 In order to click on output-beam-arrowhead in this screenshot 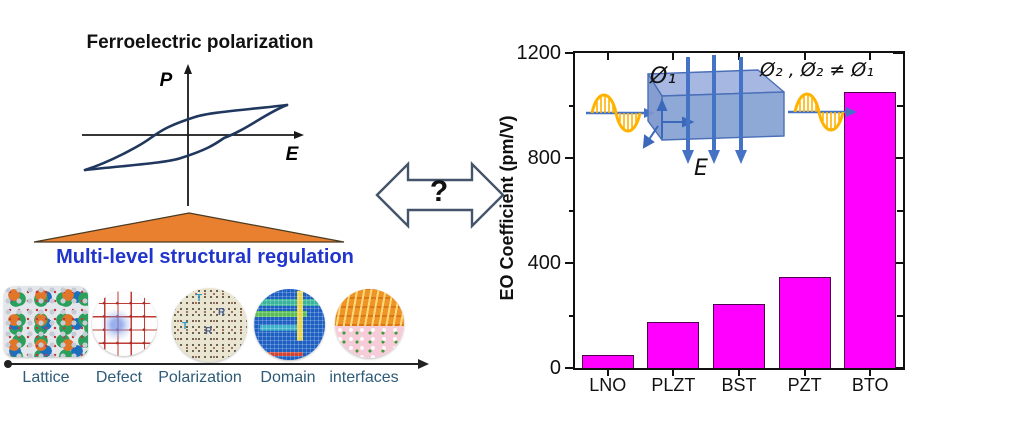, I will do `click(851, 112)`.